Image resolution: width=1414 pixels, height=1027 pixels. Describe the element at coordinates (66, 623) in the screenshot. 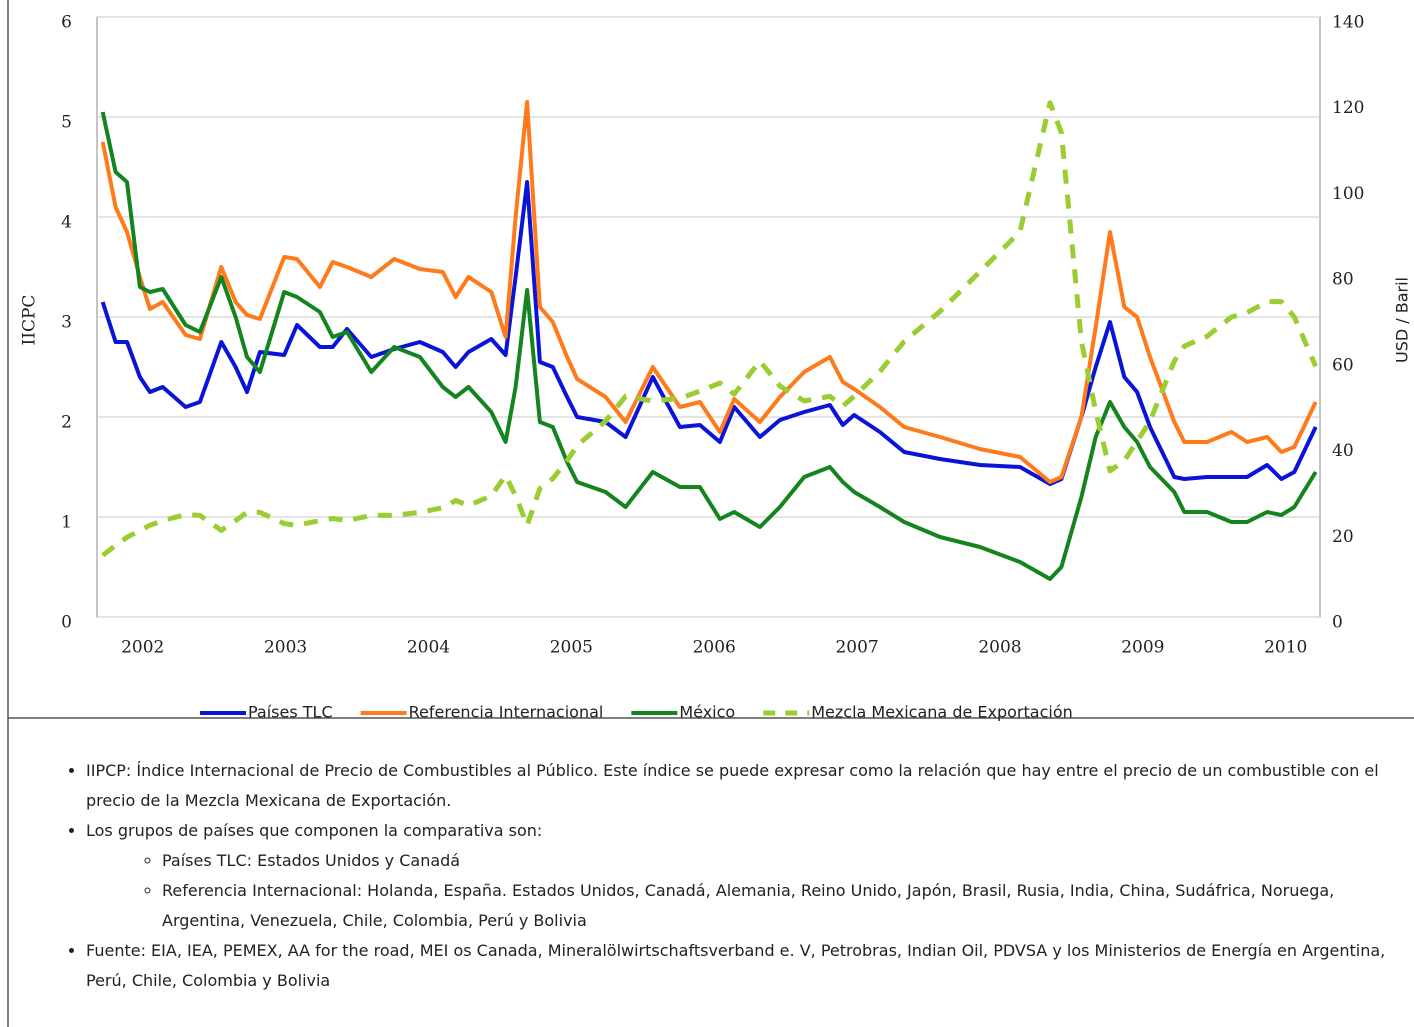

I see `y-tick-label: 0` at that location.